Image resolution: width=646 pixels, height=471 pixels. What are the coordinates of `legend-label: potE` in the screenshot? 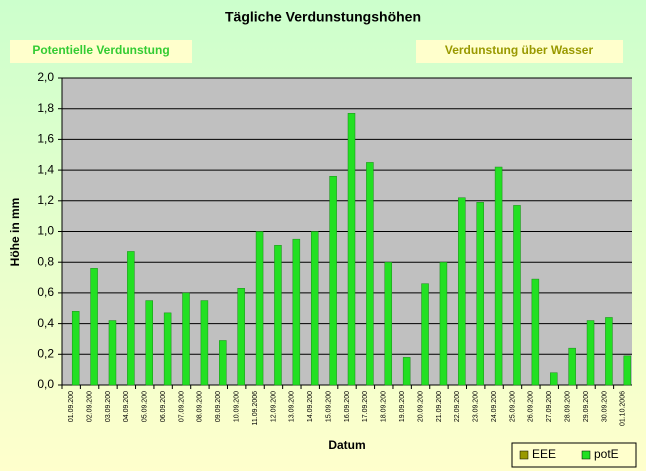 It's located at (606, 454).